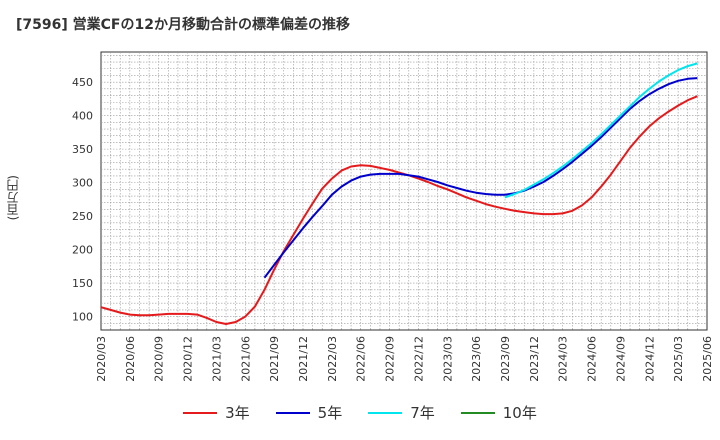 Image resolution: width=720 pixels, height=440 pixels. Describe the element at coordinates (130, 359) in the screenshot. I see `x-tick-label: 2020/06` at that location.